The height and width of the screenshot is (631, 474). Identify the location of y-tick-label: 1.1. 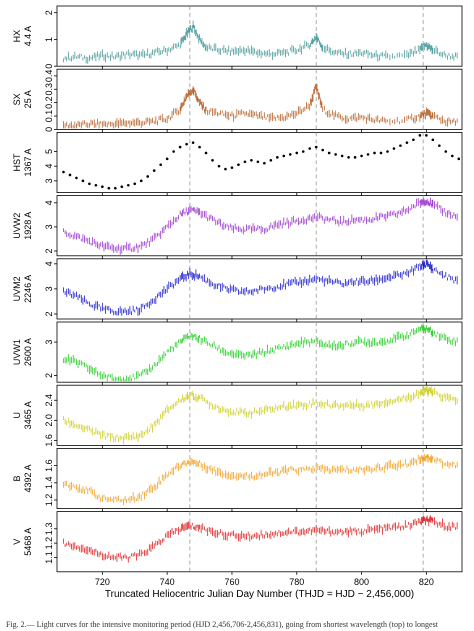
(49, 557).